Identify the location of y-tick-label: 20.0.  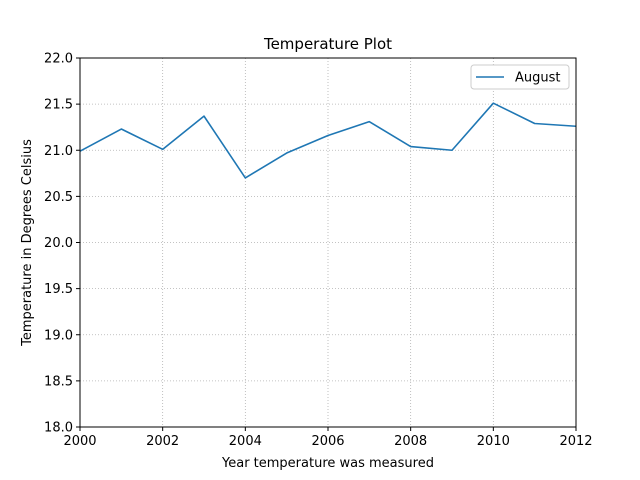
(58, 243).